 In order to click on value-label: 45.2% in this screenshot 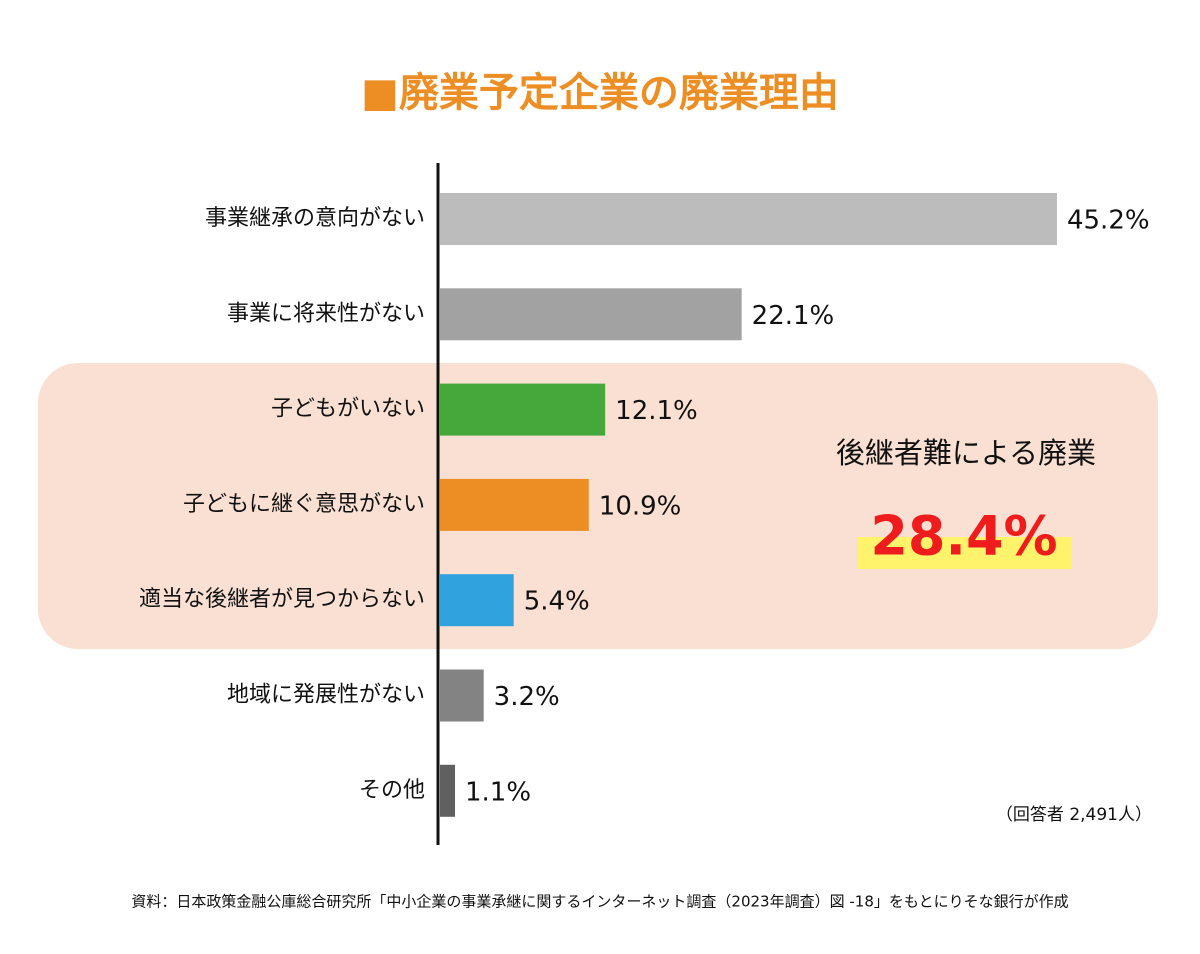, I will do `click(1108, 221)`.